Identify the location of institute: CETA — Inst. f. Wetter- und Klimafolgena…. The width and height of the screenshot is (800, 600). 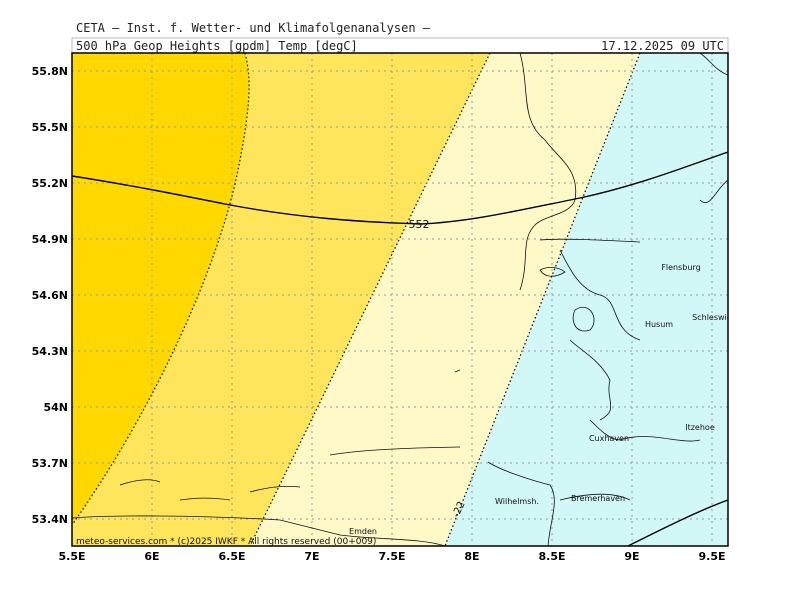
(253, 28).